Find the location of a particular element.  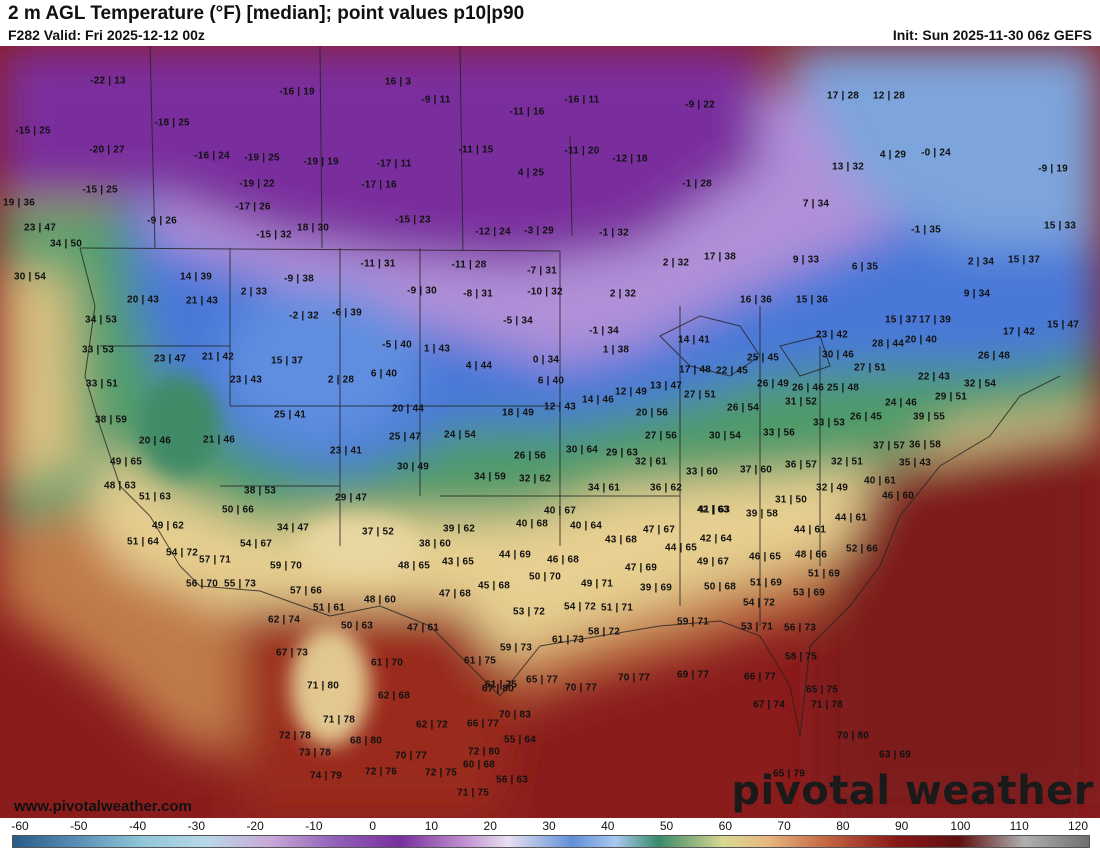

point-value-label: -15 | 32 is located at coordinates (274, 235).